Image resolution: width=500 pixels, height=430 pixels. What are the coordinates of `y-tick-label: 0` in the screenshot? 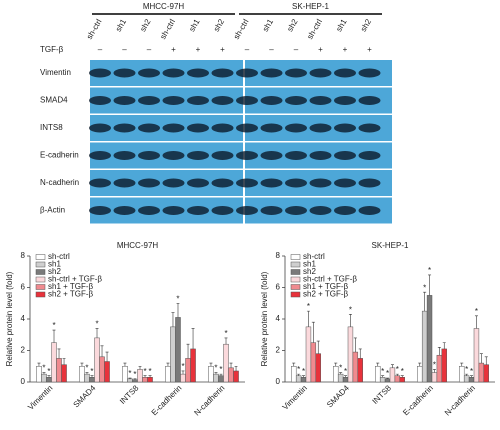 It's located at (23, 381).